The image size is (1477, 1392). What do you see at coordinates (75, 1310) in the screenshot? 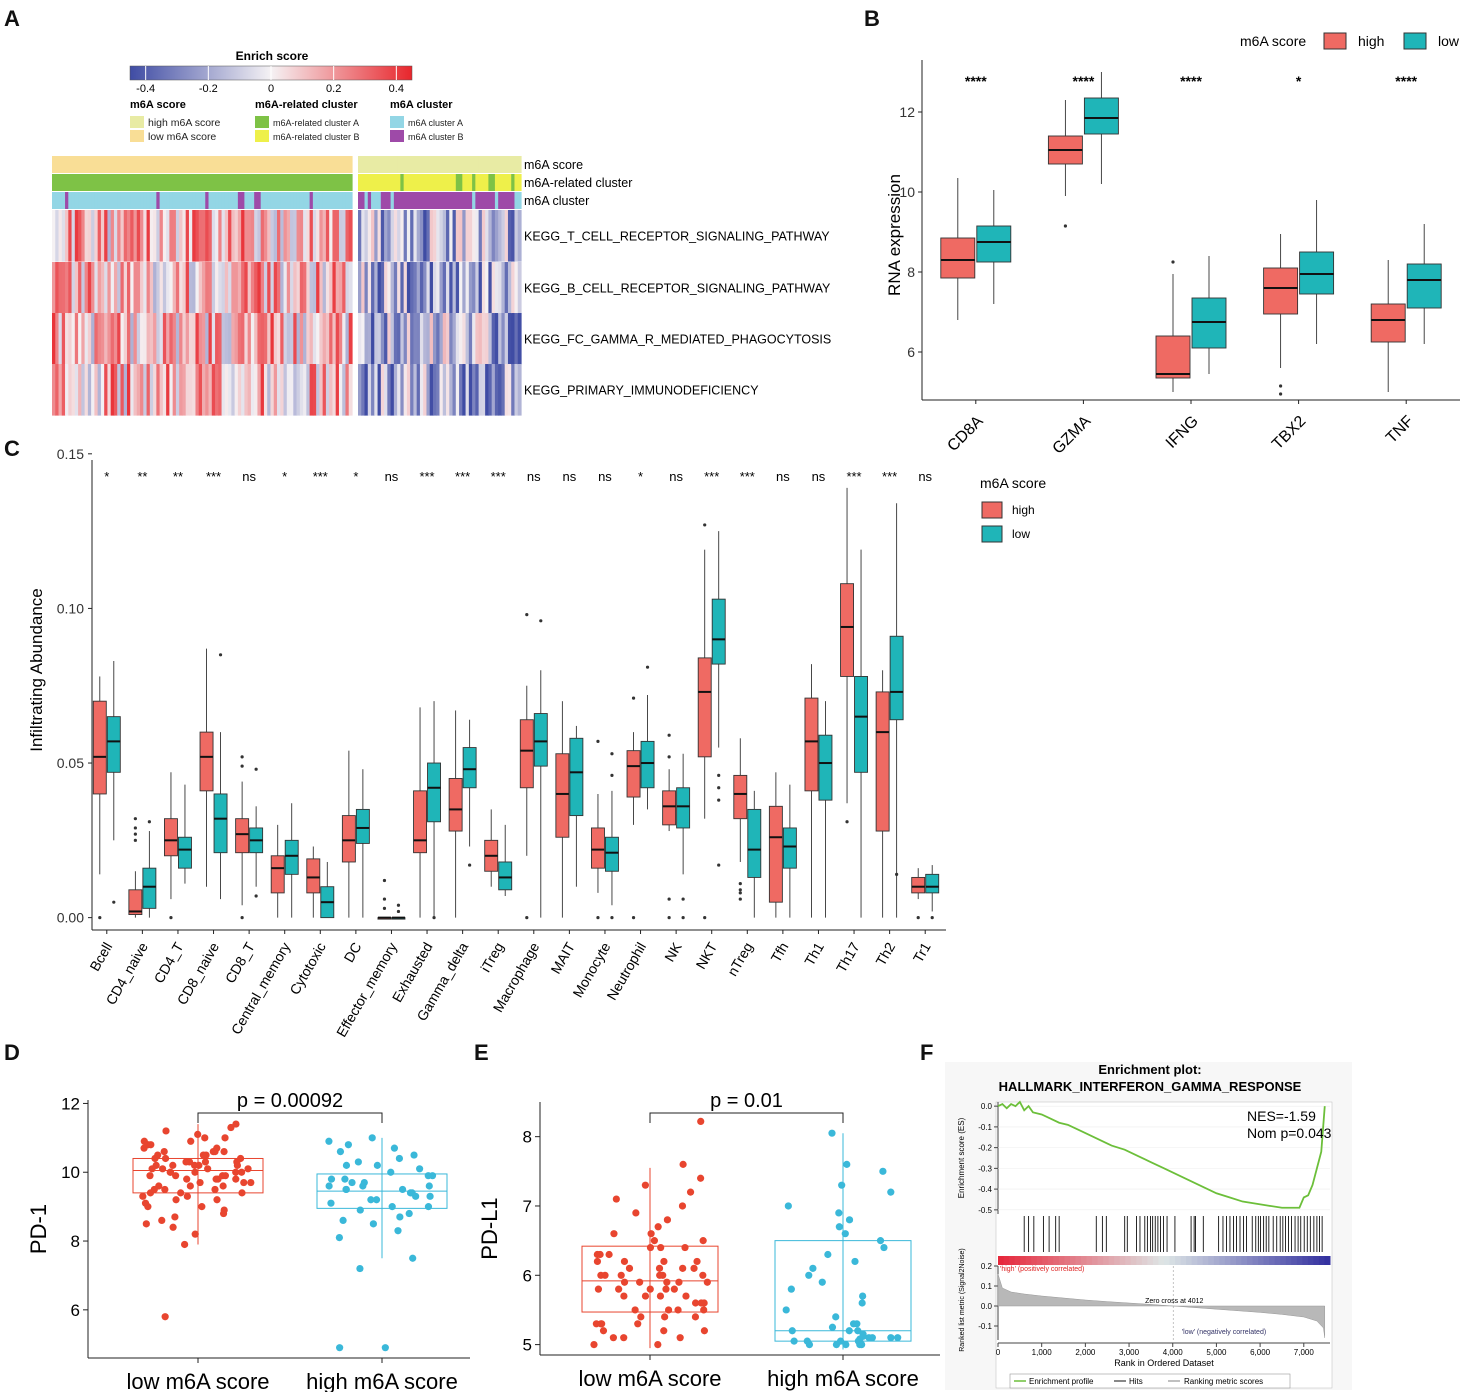
I see `d-y-tick-label: 6` at bounding box center [75, 1310].